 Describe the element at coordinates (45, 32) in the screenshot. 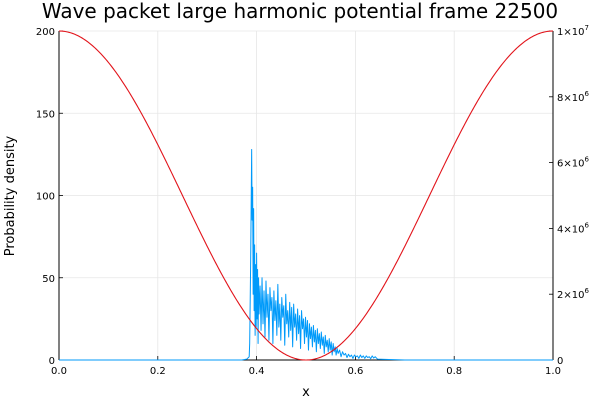

I see `y-tick-label: 200` at that location.